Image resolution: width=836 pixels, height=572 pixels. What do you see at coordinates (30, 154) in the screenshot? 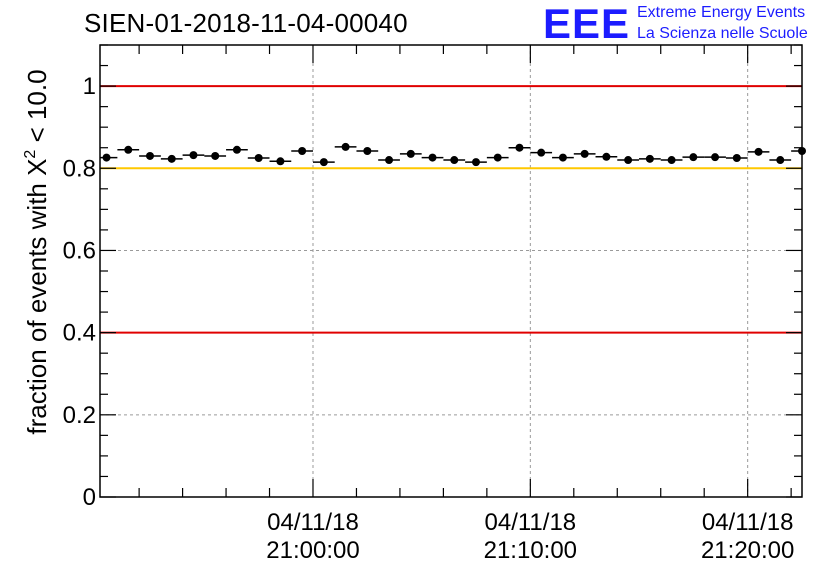
I see `y-axis-label-superscript: 2` at bounding box center [30, 154].